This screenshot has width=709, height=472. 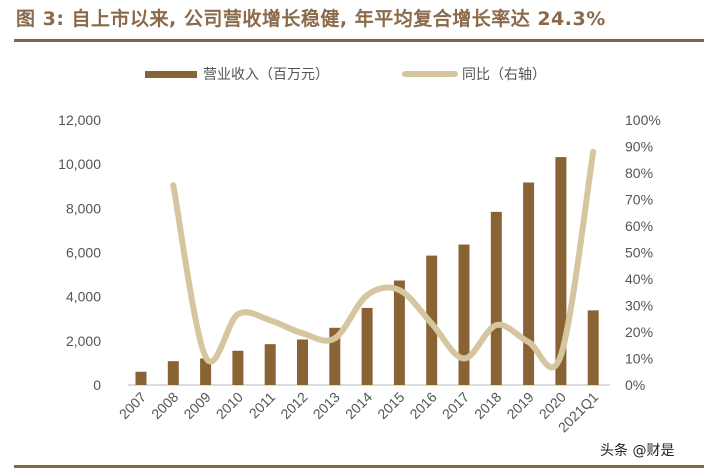 What do you see at coordinates (639, 226) in the screenshot?
I see `right-tick-label: 60%` at bounding box center [639, 226].